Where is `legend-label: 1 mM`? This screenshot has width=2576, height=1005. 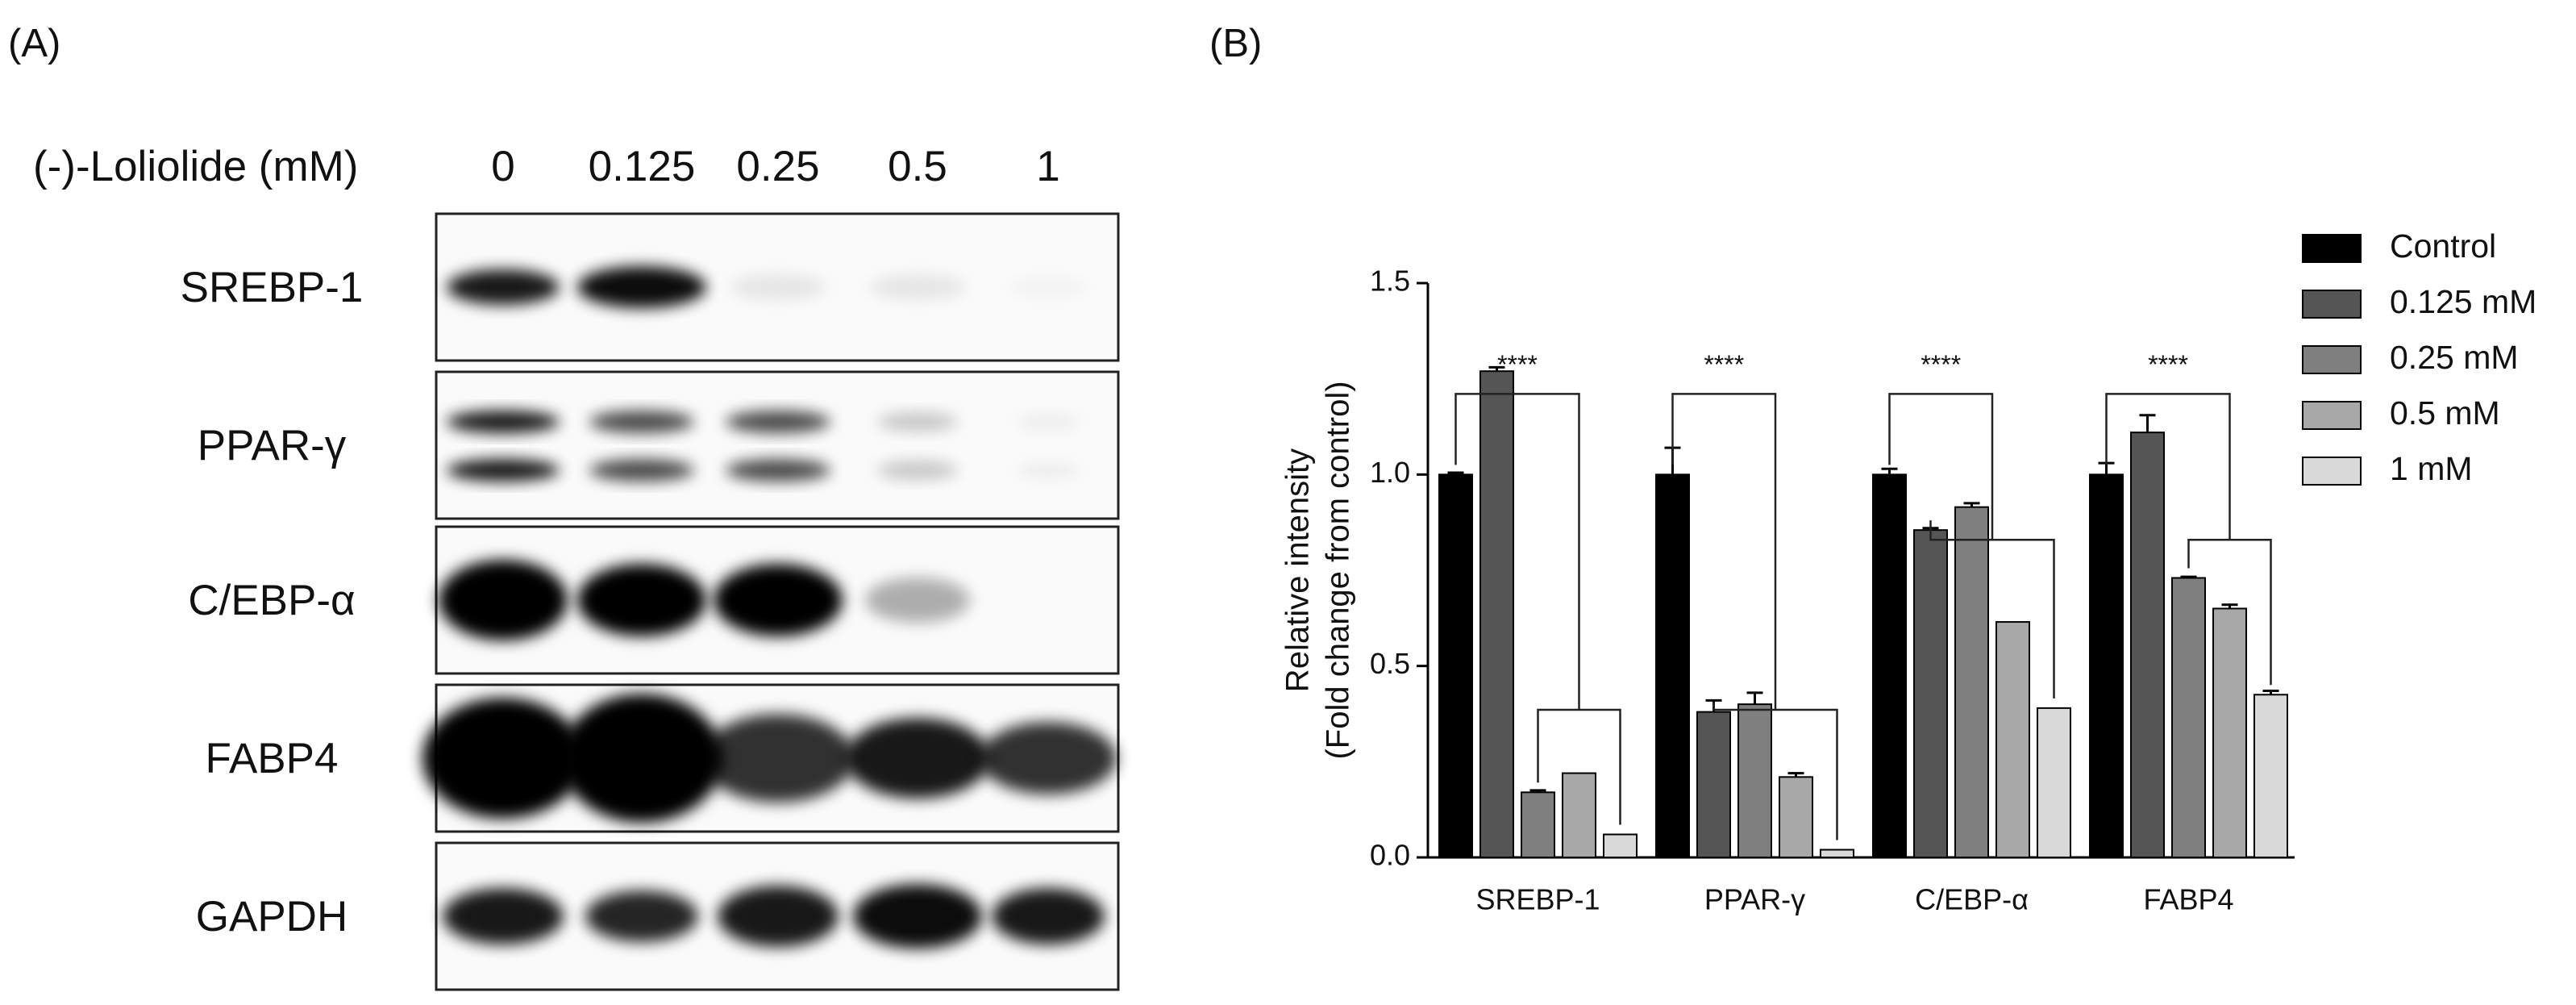
legend-label: 1 mM is located at coordinates (2431, 468).